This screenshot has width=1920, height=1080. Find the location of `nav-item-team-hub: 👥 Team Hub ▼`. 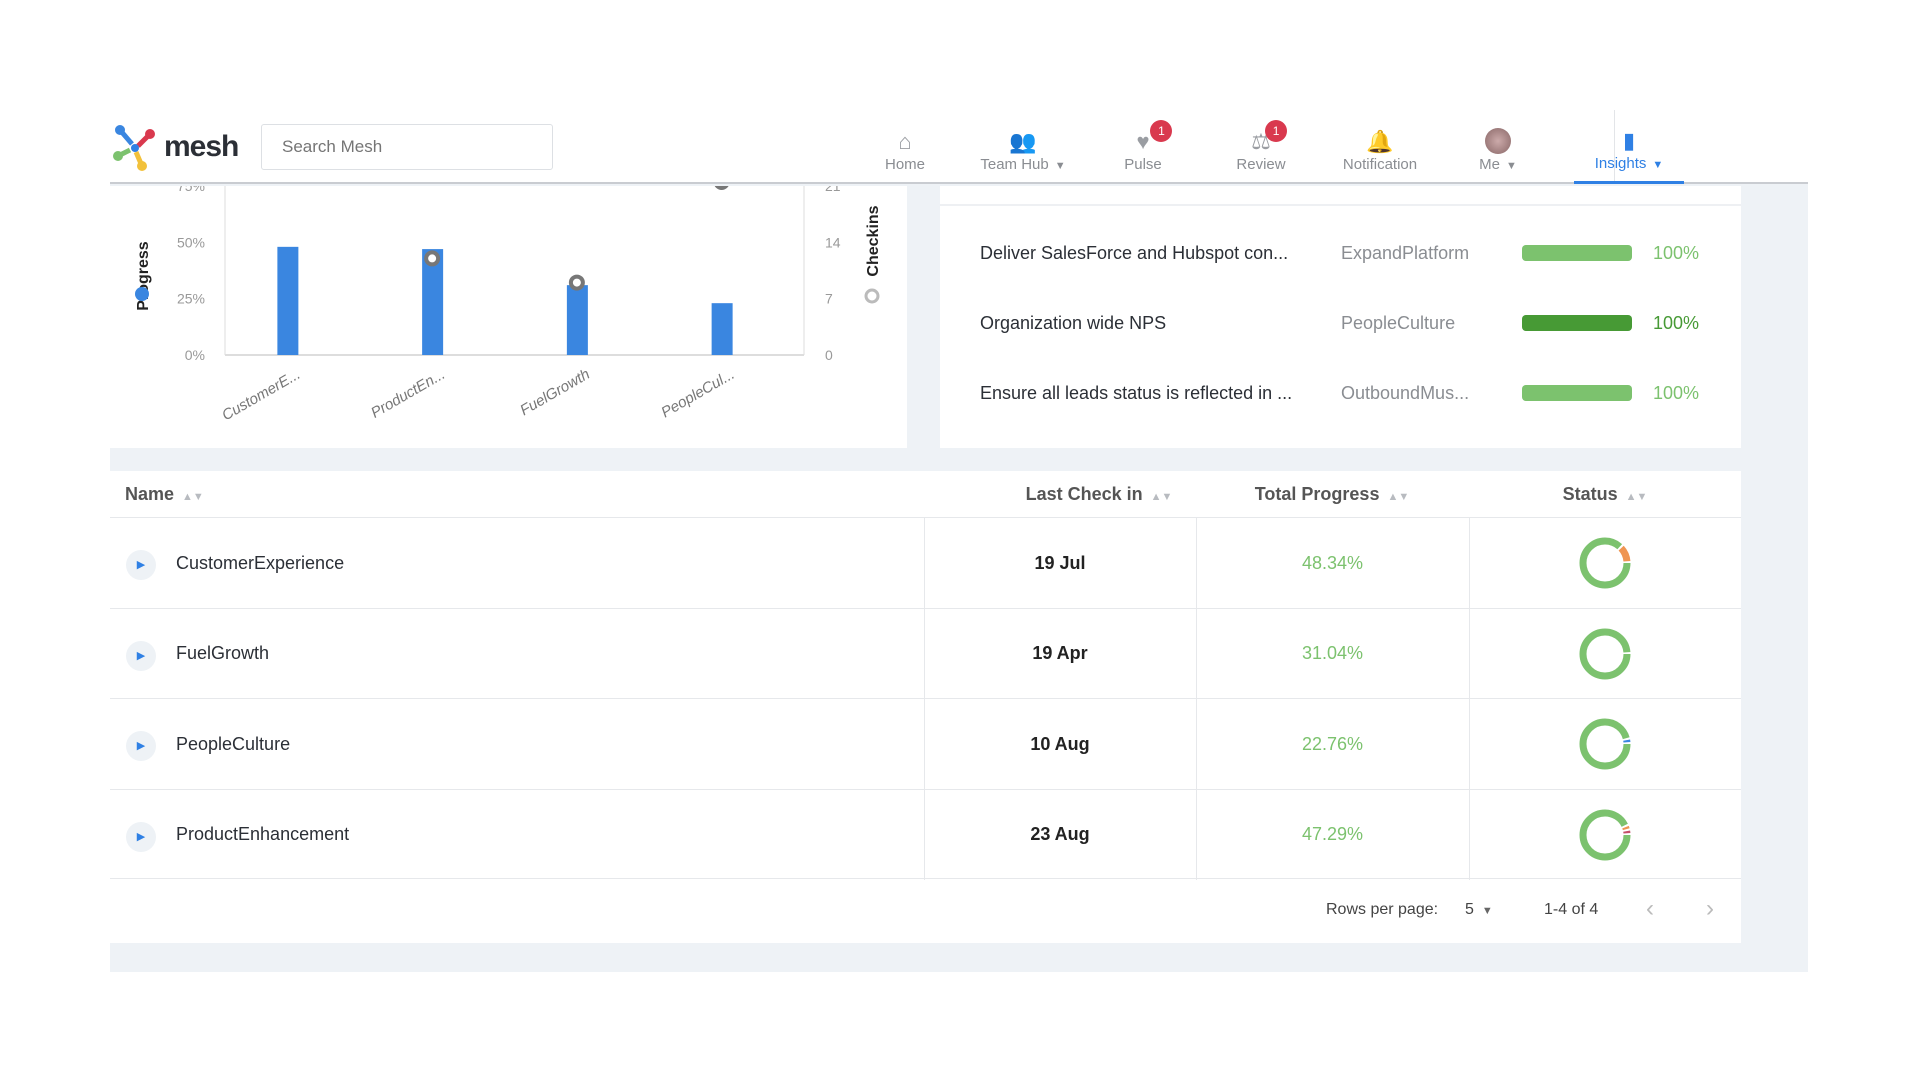

nav-item-team-hub: 👥 Team Hub ▼ is located at coordinates (1023, 150).